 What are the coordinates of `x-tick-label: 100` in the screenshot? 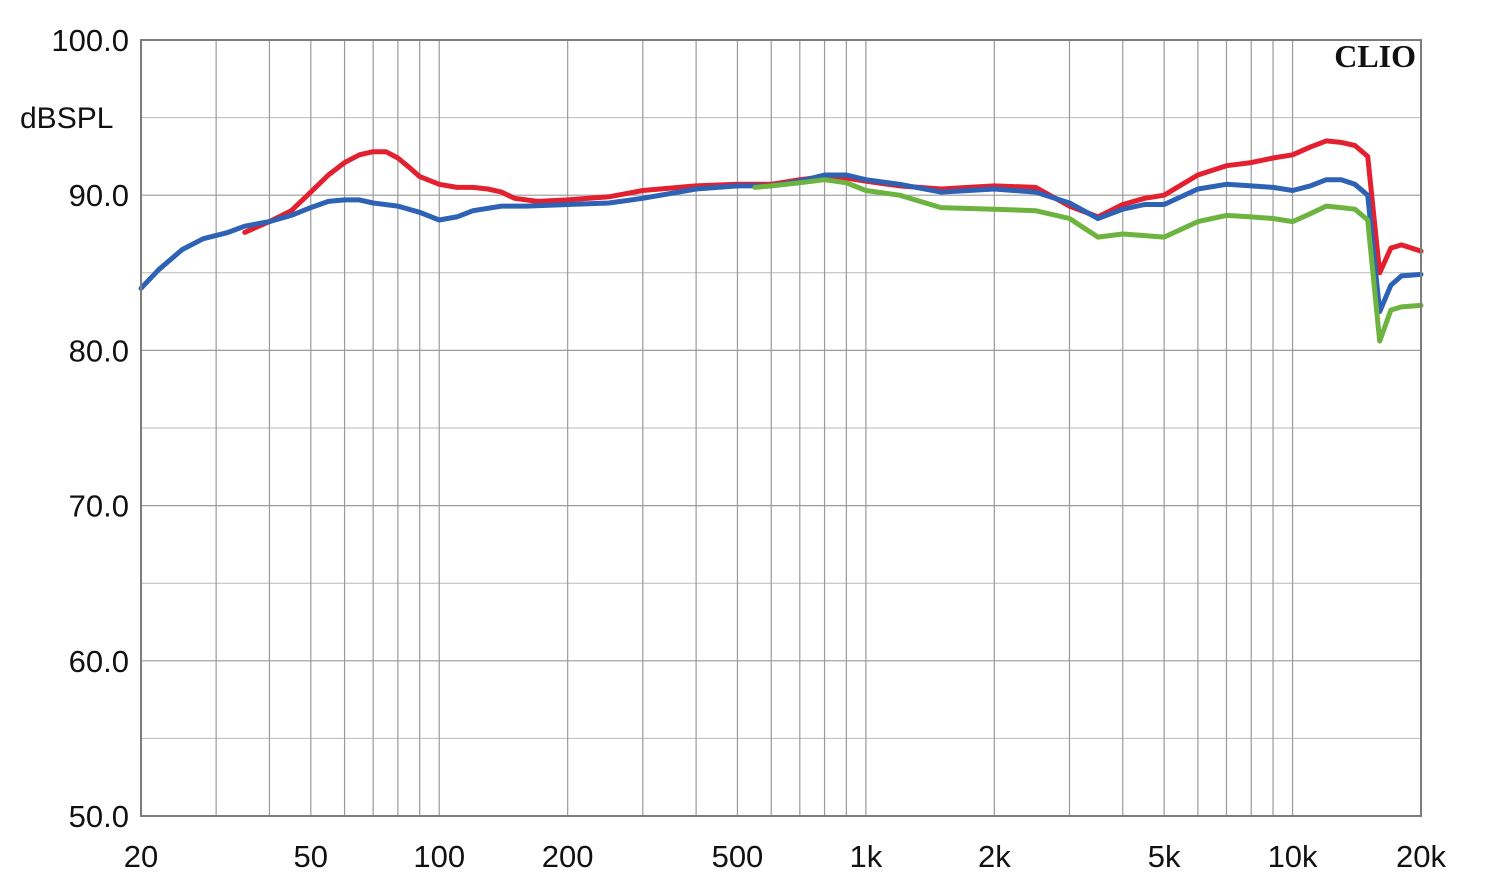 It's located at (439, 856).